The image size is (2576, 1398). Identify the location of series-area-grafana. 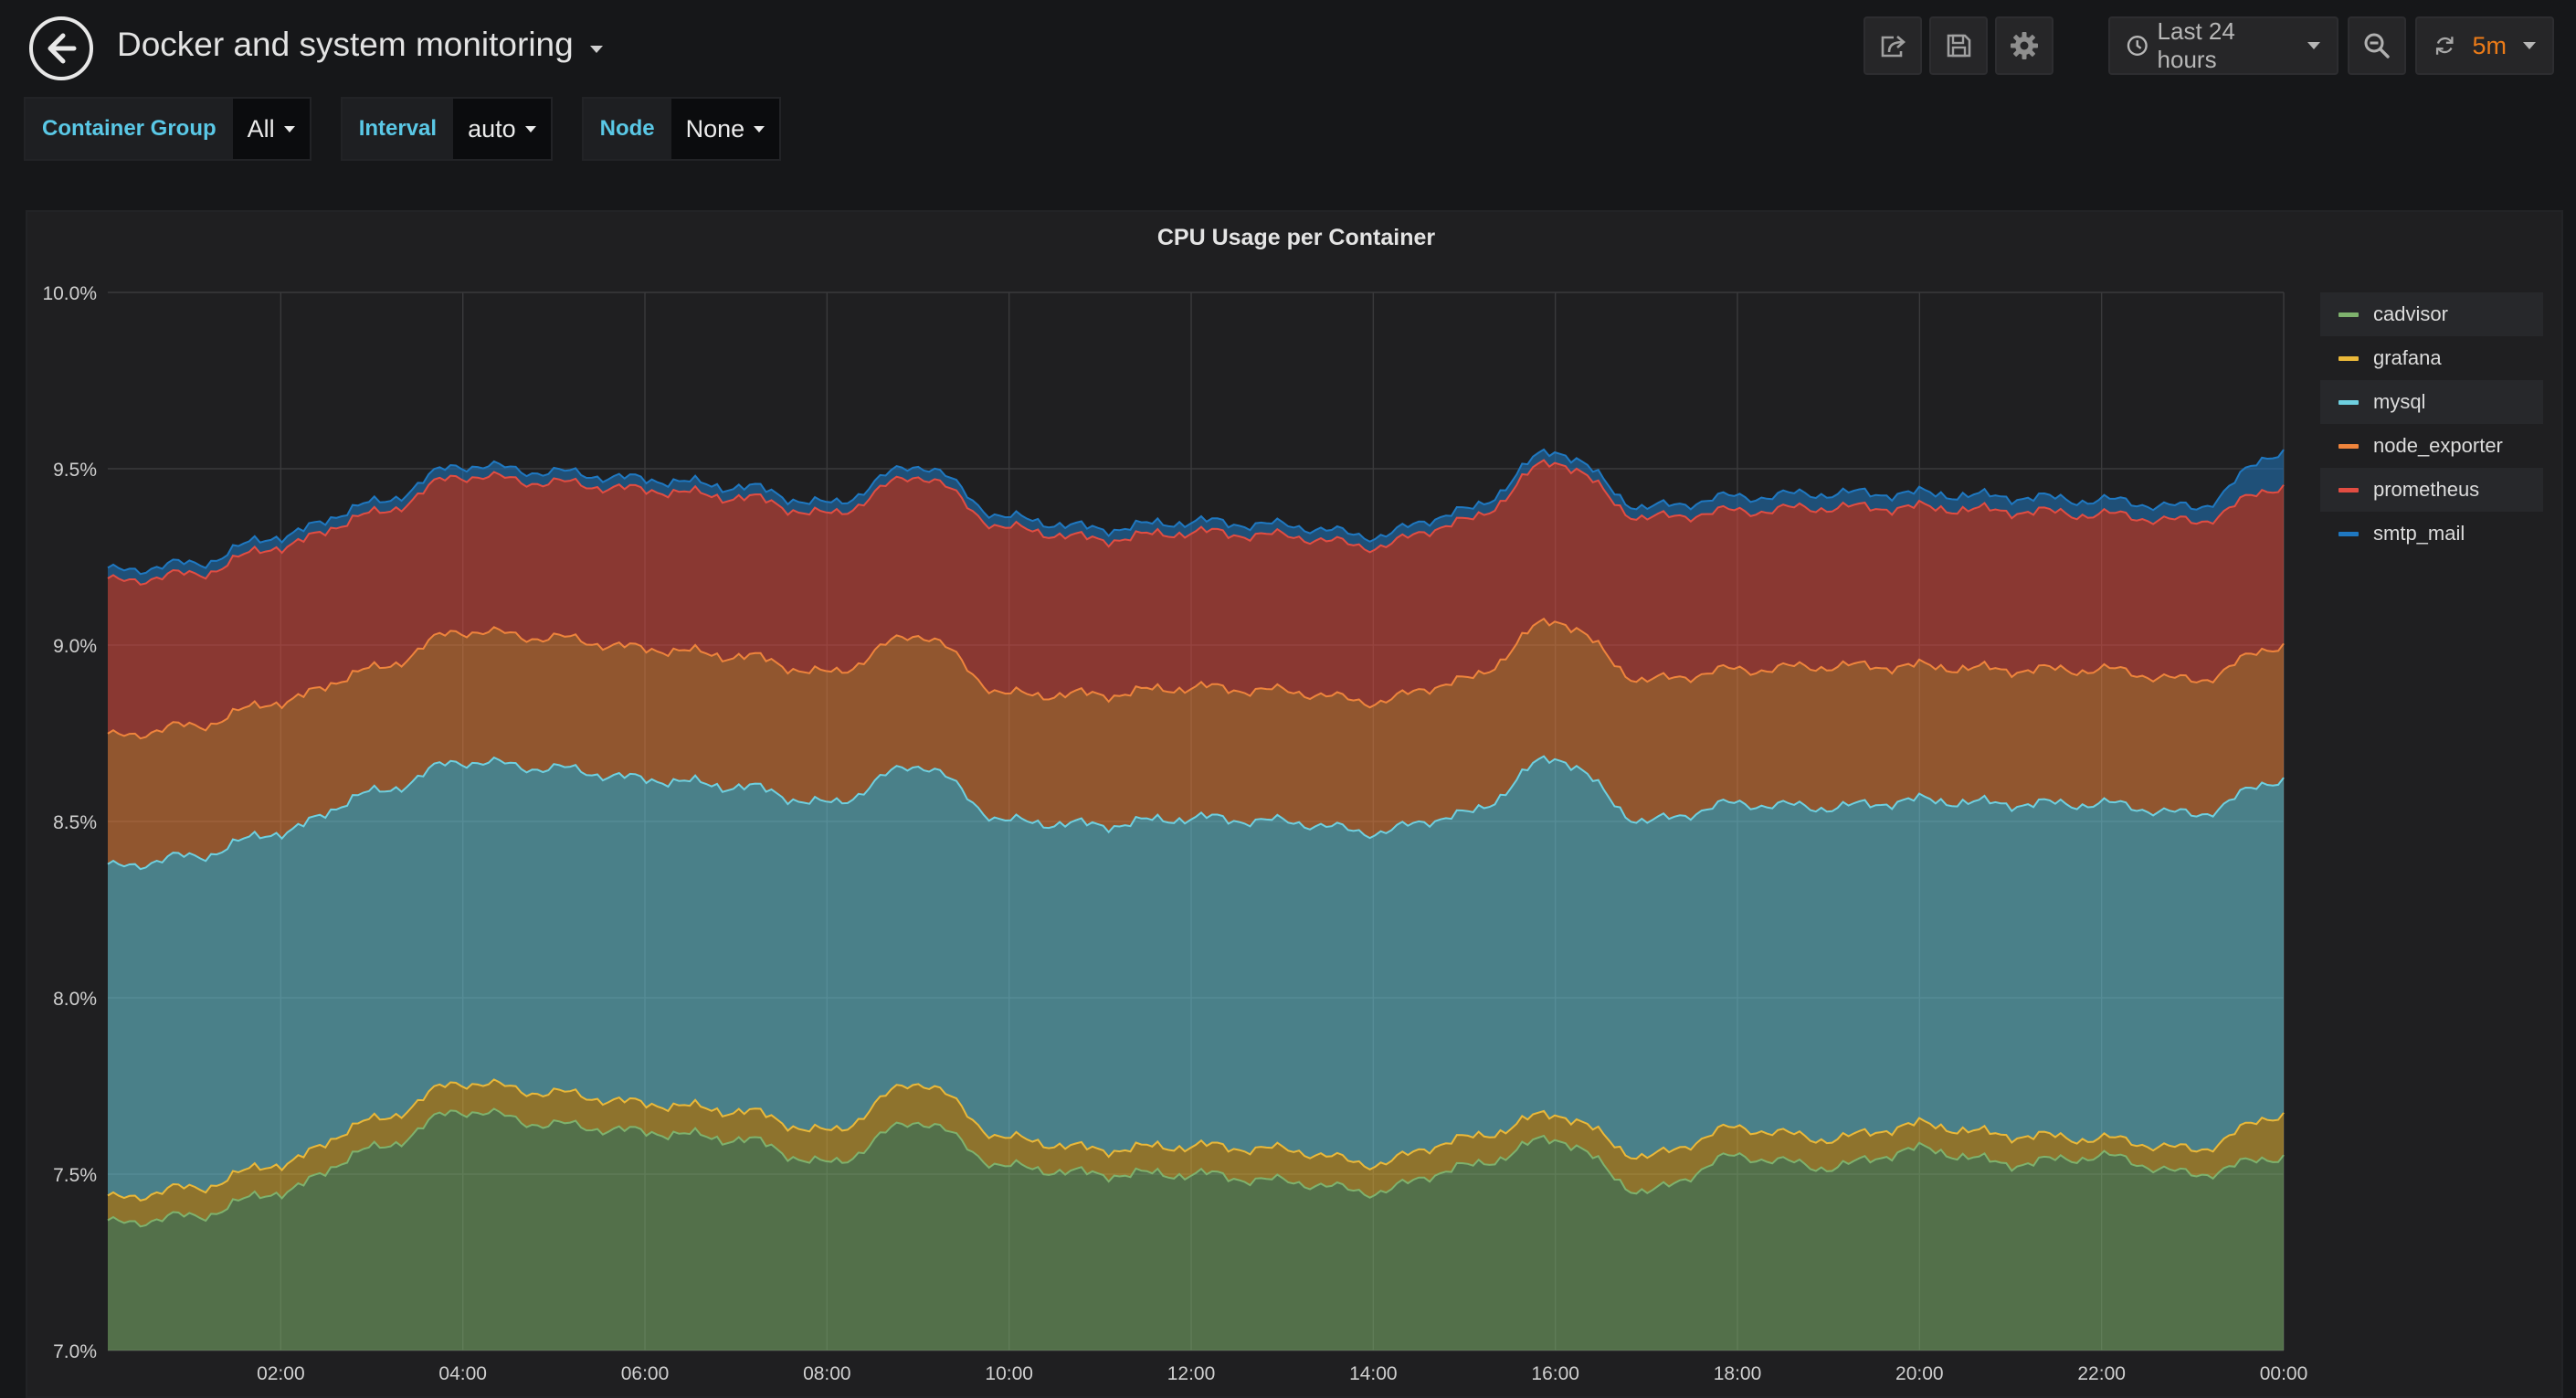
(1196, 1153).